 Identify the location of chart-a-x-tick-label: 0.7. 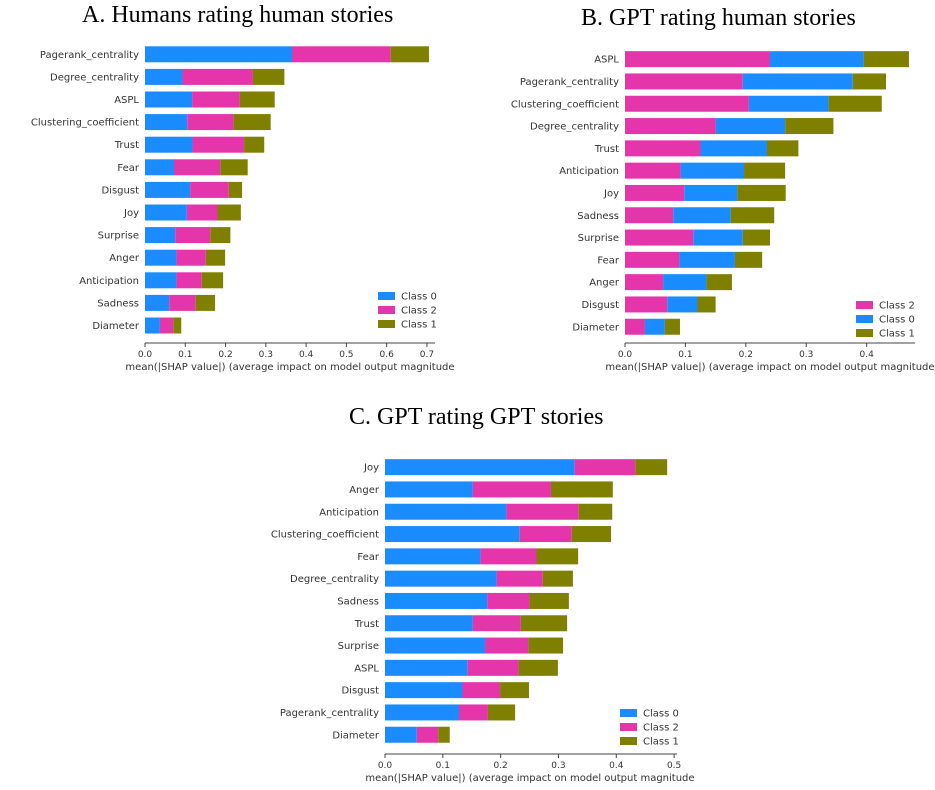
(427, 355).